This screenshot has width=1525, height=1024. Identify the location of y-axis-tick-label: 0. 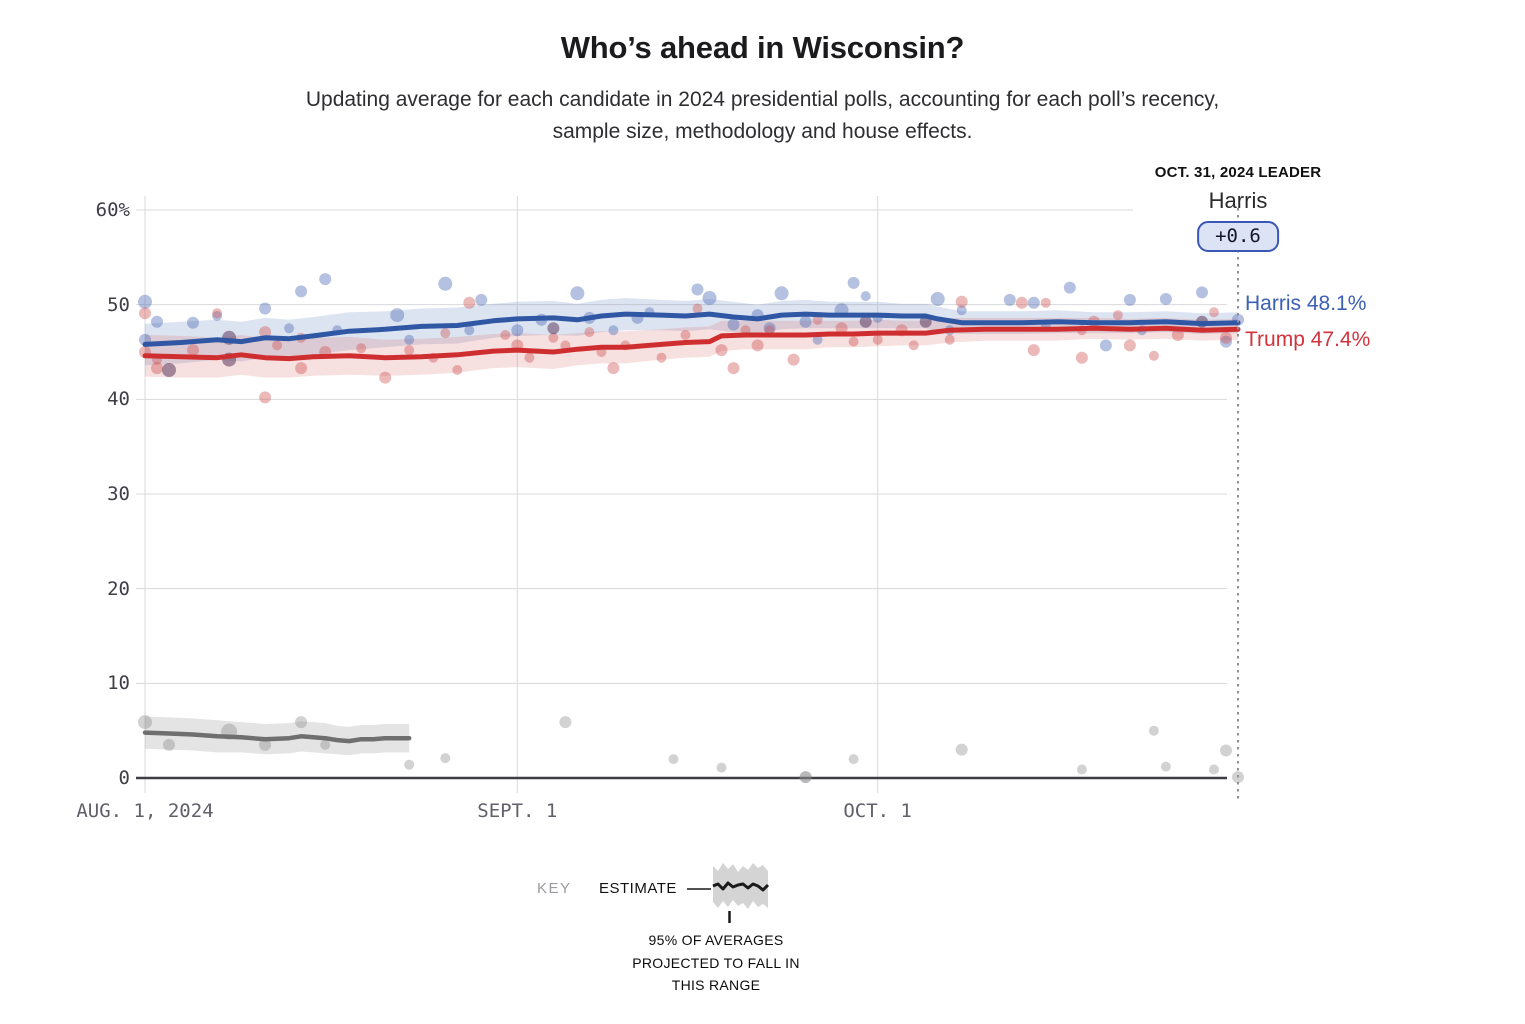
(124, 778).